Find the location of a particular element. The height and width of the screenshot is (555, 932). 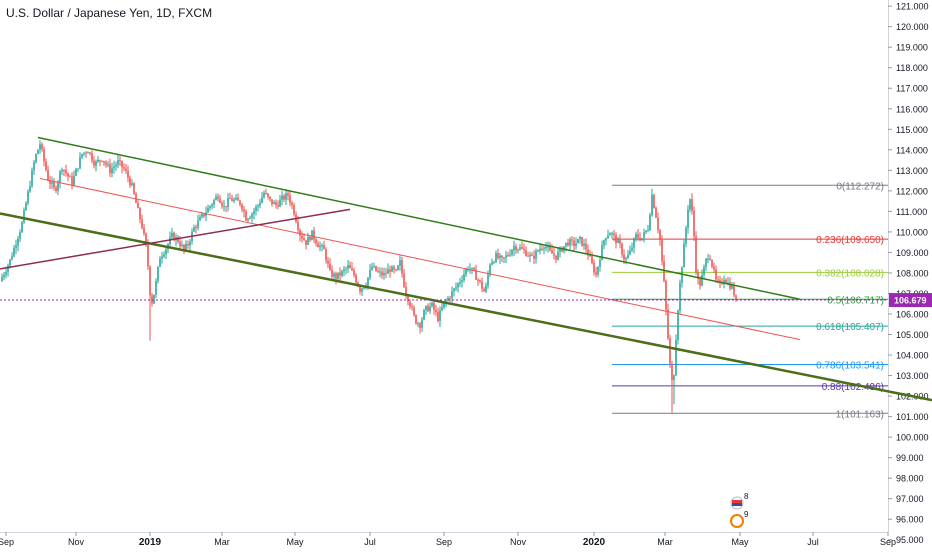

fib-level-label: 0.236(109.650) is located at coordinates (850, 240).